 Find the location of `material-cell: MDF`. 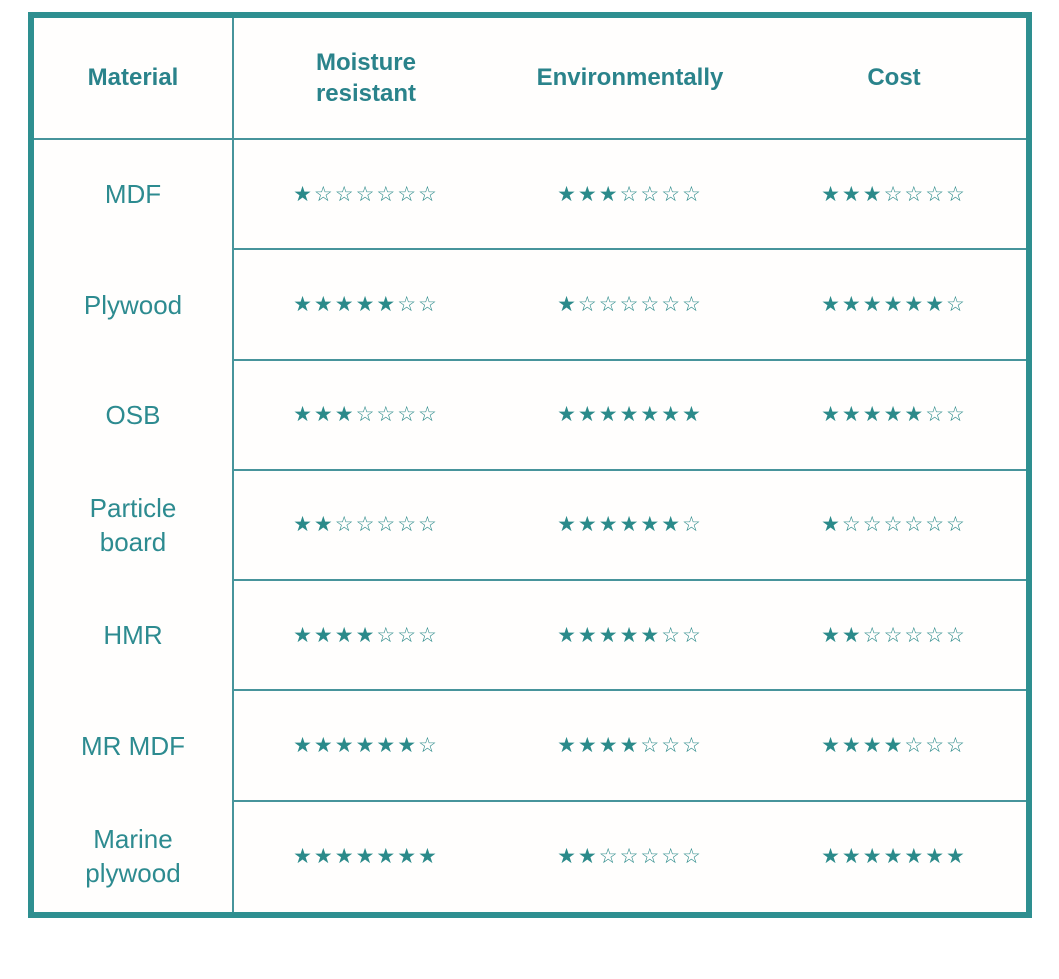

material-cell: MDF is located at coordinates (134, 195).